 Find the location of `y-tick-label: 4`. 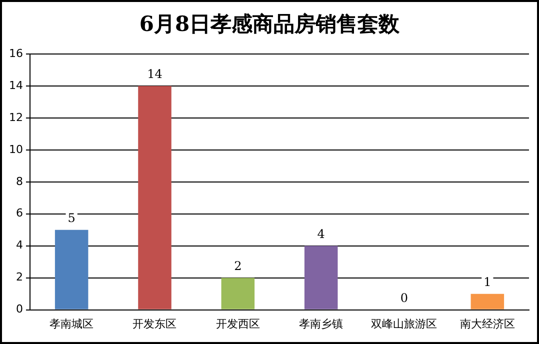

y-tick-label: 4 is located at coordinates (19, 245).